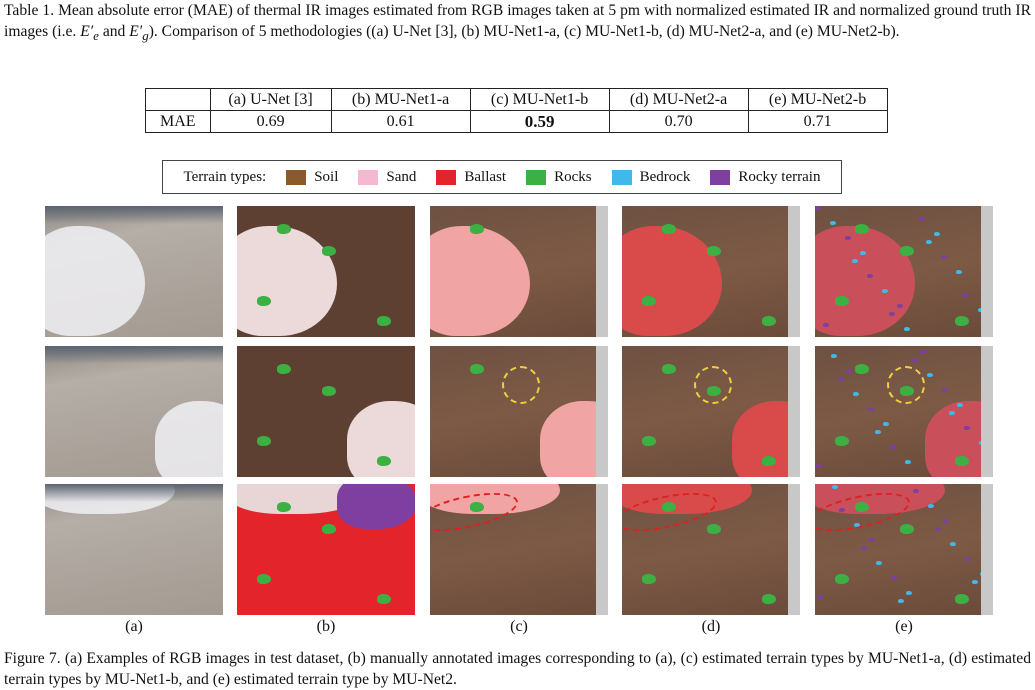 Image resolution: width=1035 pixels, height=690 pixels. What do you see at coordinates (817, 99) in the screenshot?
I see `column-header: (e) MU-Net2-b` at bounding box center [817, 99].